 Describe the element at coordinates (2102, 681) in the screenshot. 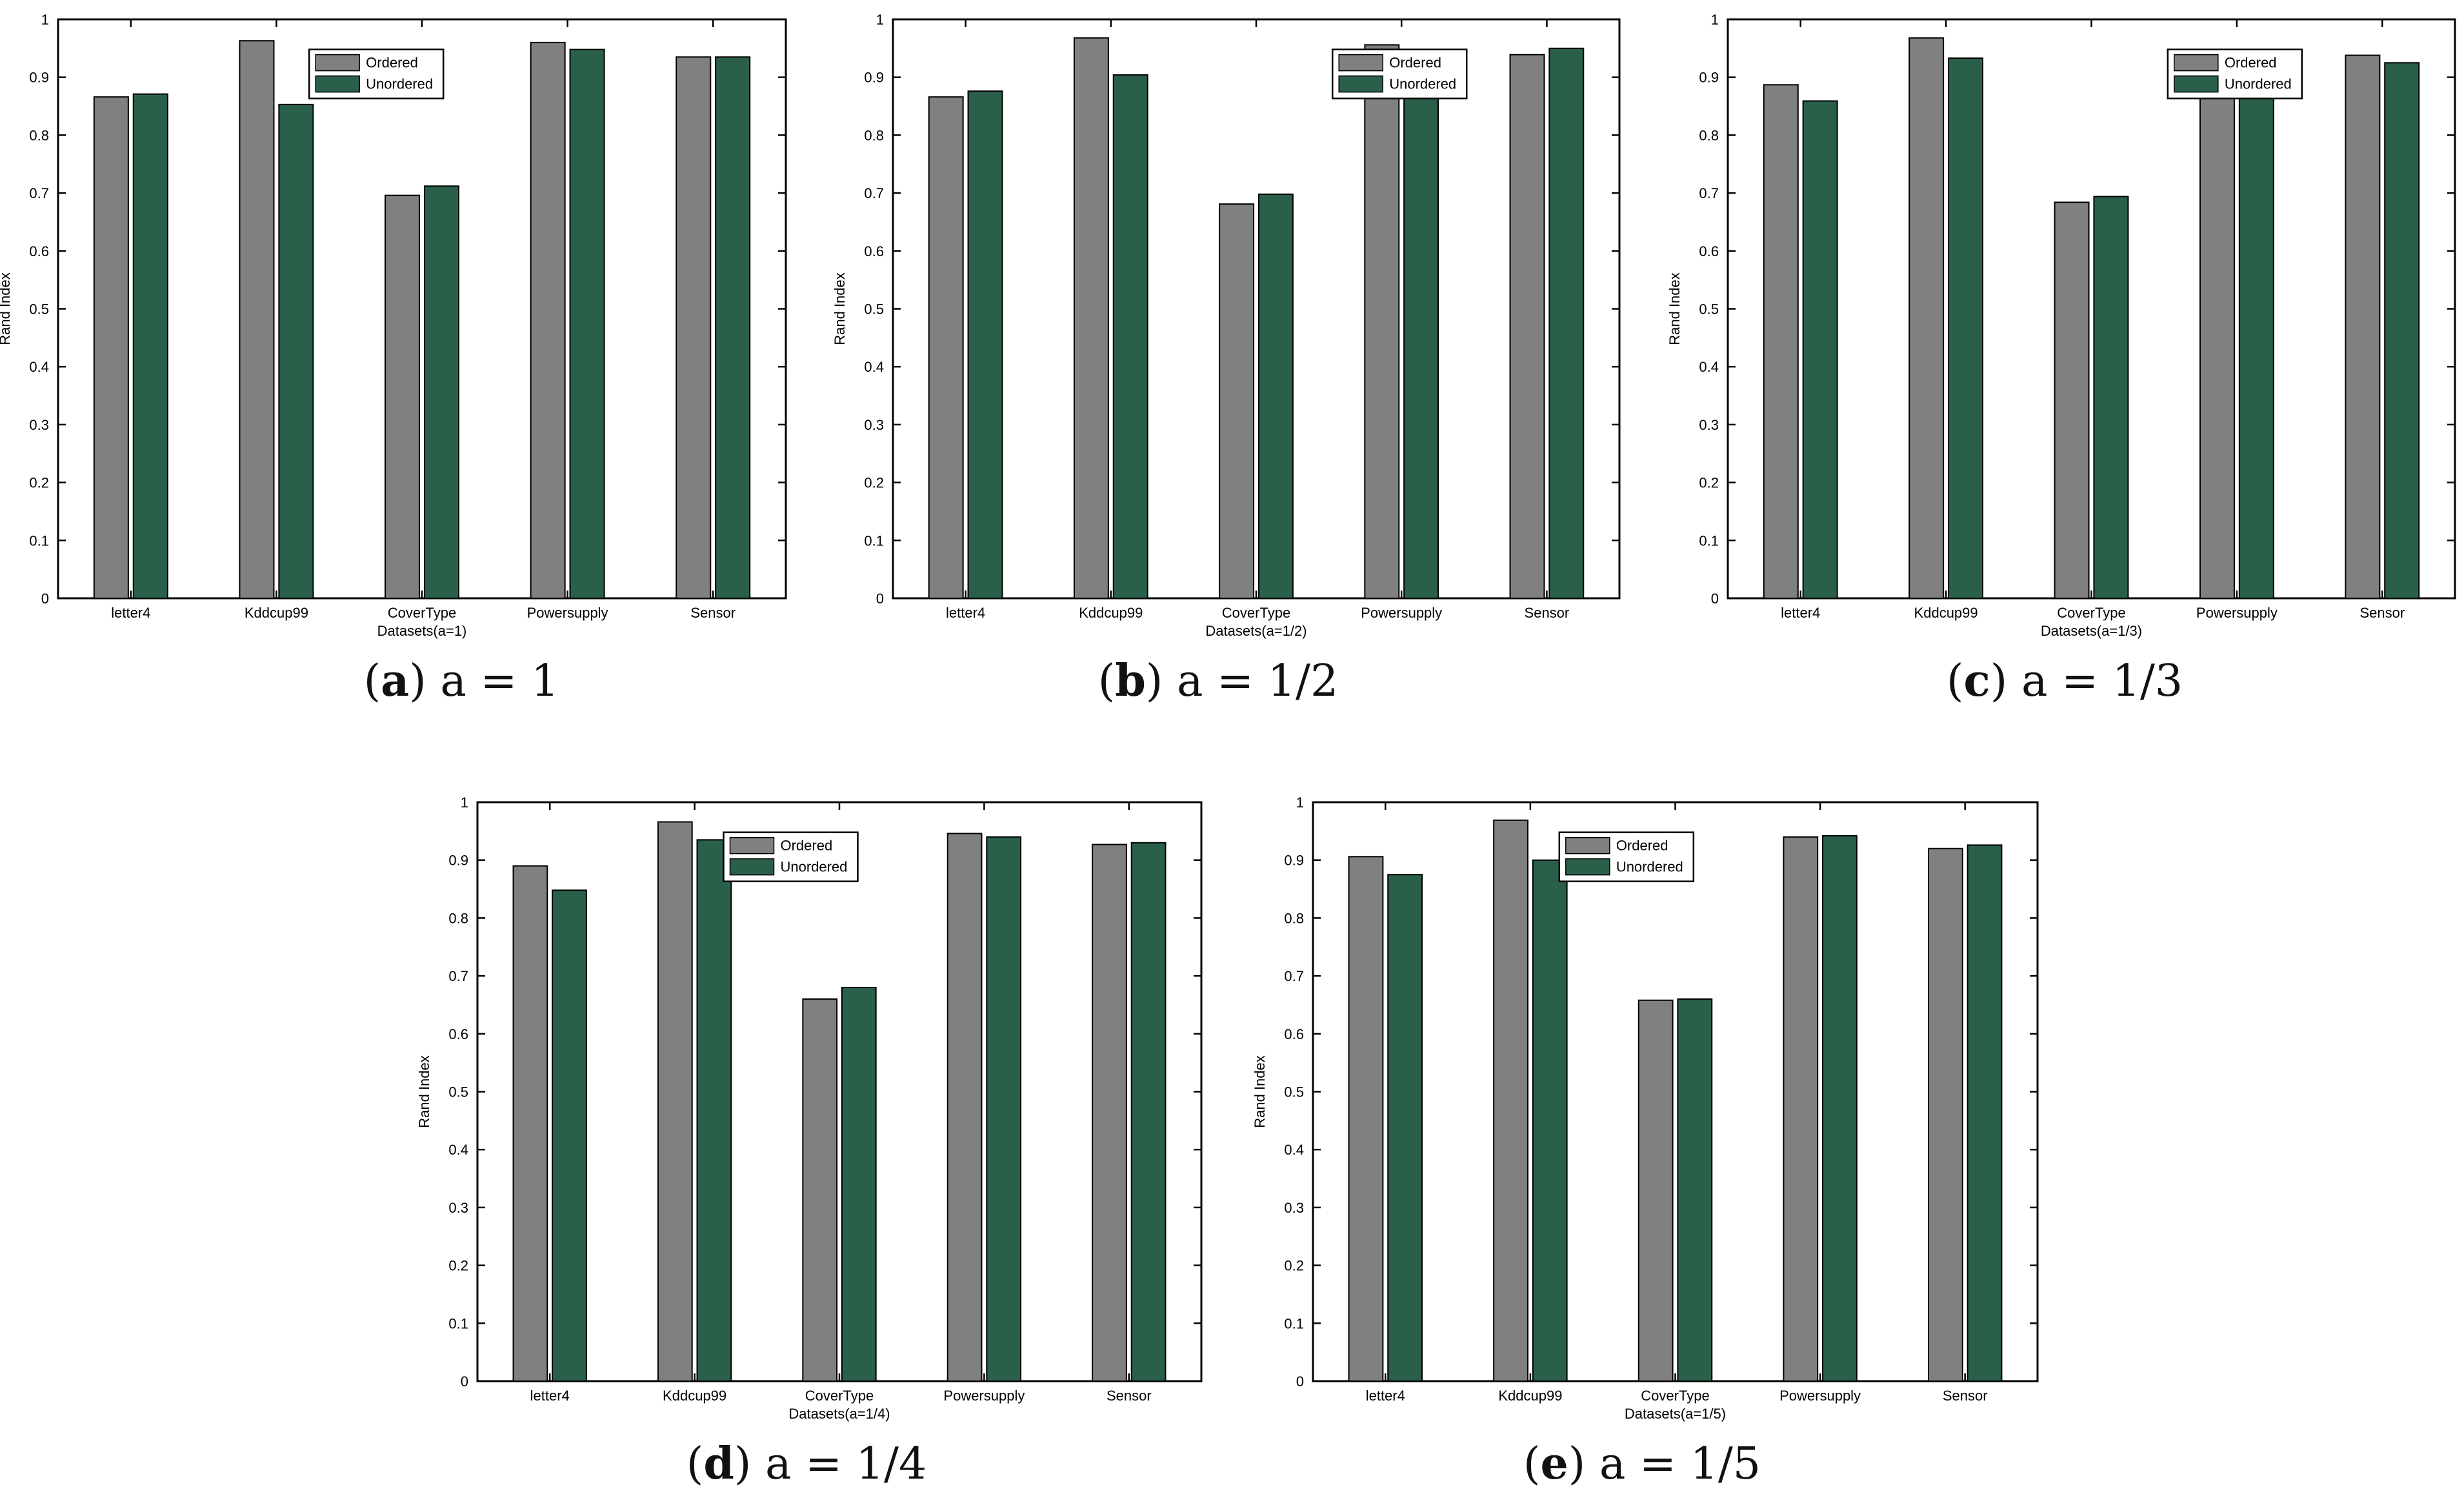

I see `caption-c-text: a = 1/3` at that location.